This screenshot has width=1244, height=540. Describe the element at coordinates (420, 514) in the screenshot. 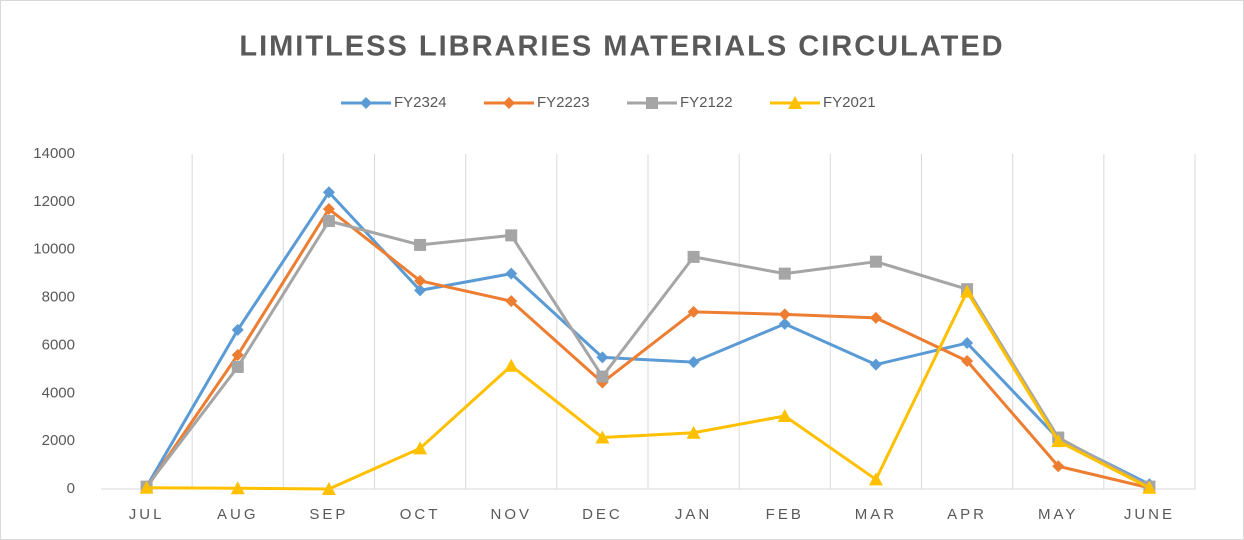

I see `x-tick-label: OCT` at that location.